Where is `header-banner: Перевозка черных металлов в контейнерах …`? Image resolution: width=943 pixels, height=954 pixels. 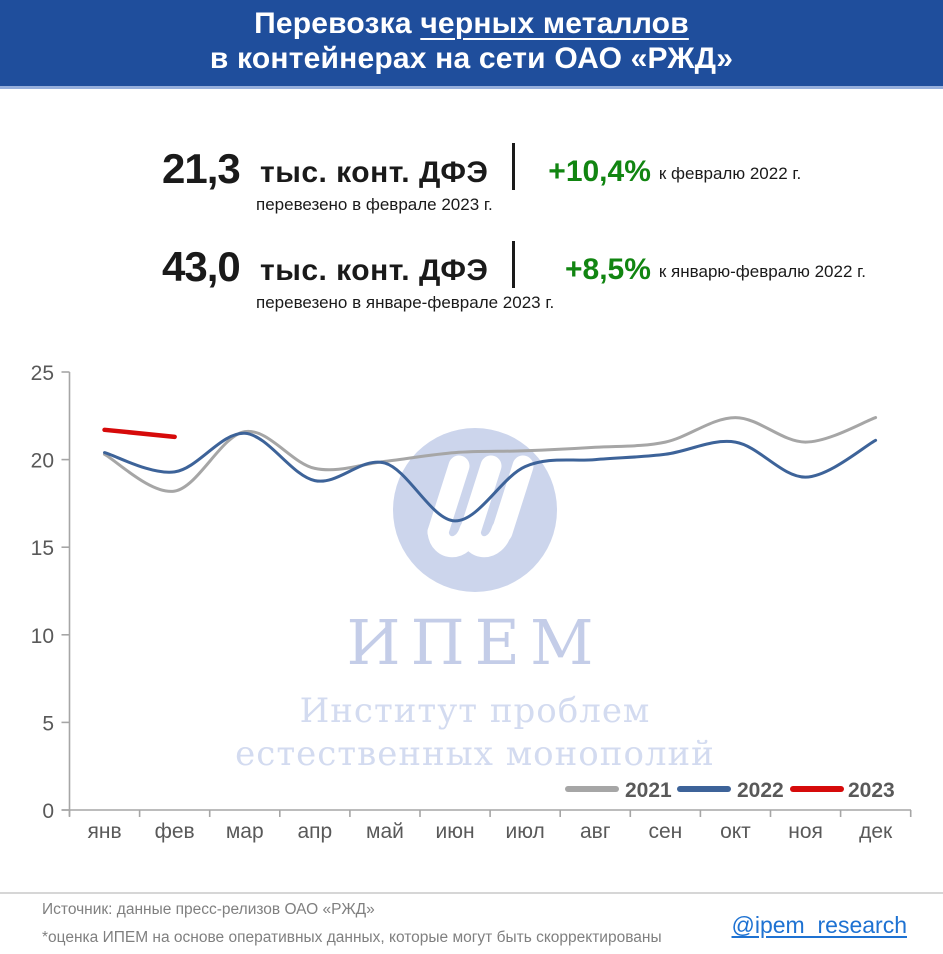
header-banner: Перевозка черных металлов в контейнерах … is located at coordinates (471, 44).